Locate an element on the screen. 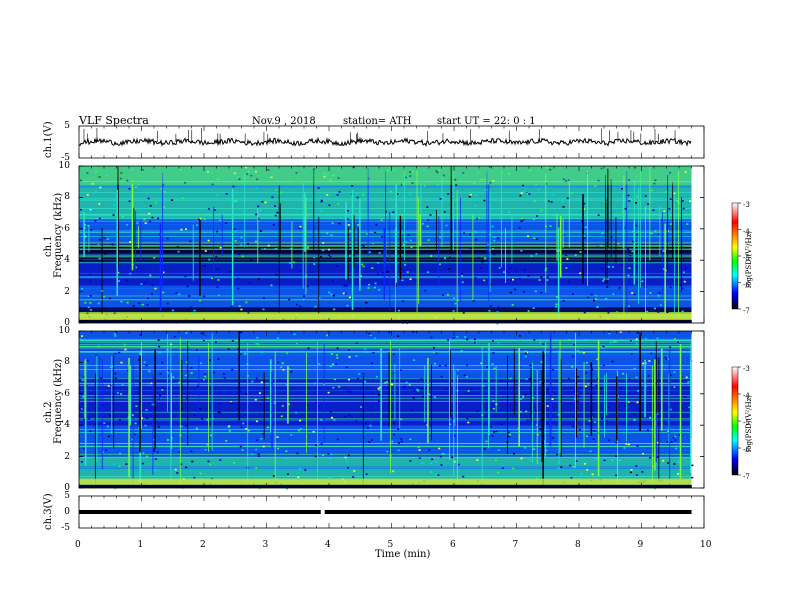 Image resolution: width=792 pixels, height=612 pixels. colorbar-tick-label: -7 is located at coordinates (746, 311).